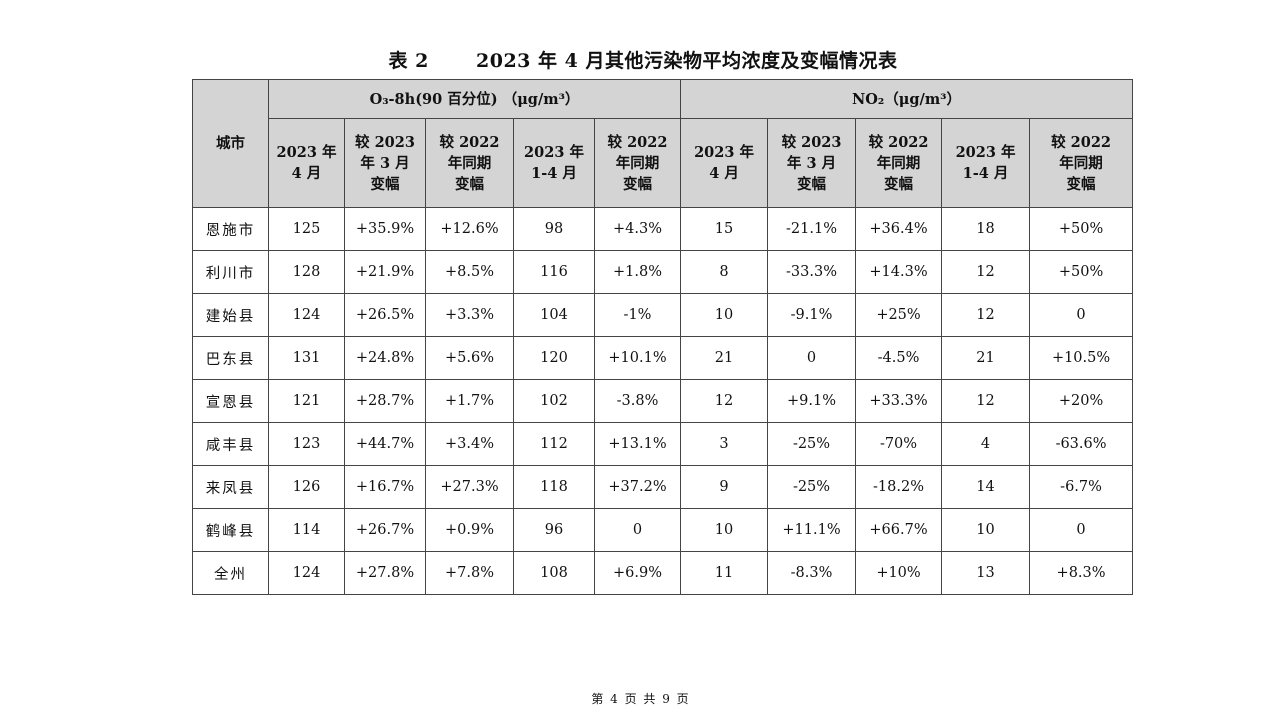  Describe the element at coordinates (899, 163) in the screenshot. I see `no2-col-header: 较 2022 年同期 变幅` at that location.